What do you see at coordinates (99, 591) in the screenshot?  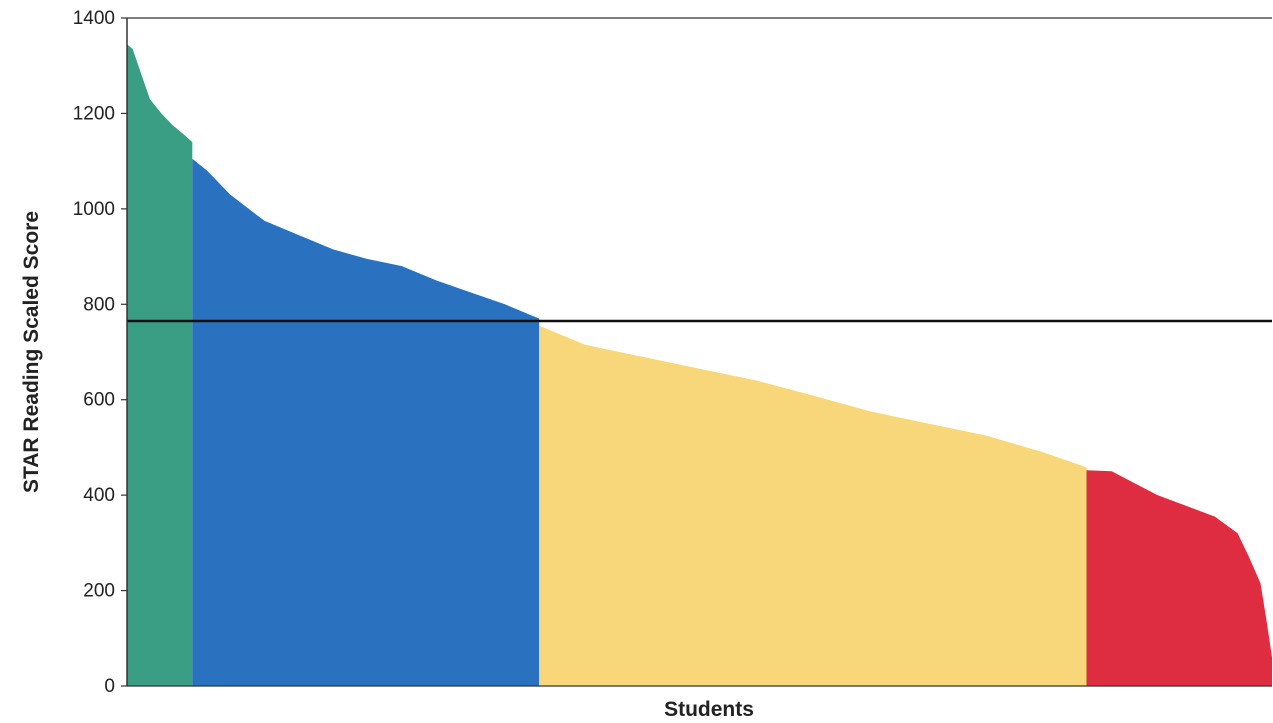 I see `y-tick-label: 200` at bounding box center [99, 591].